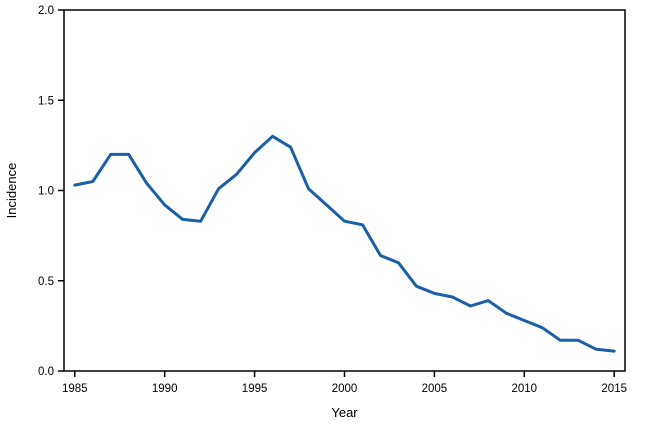 This screenshot has width=645, height=429. I want to click on y-tick-label: 0.0, so click(46, 372).